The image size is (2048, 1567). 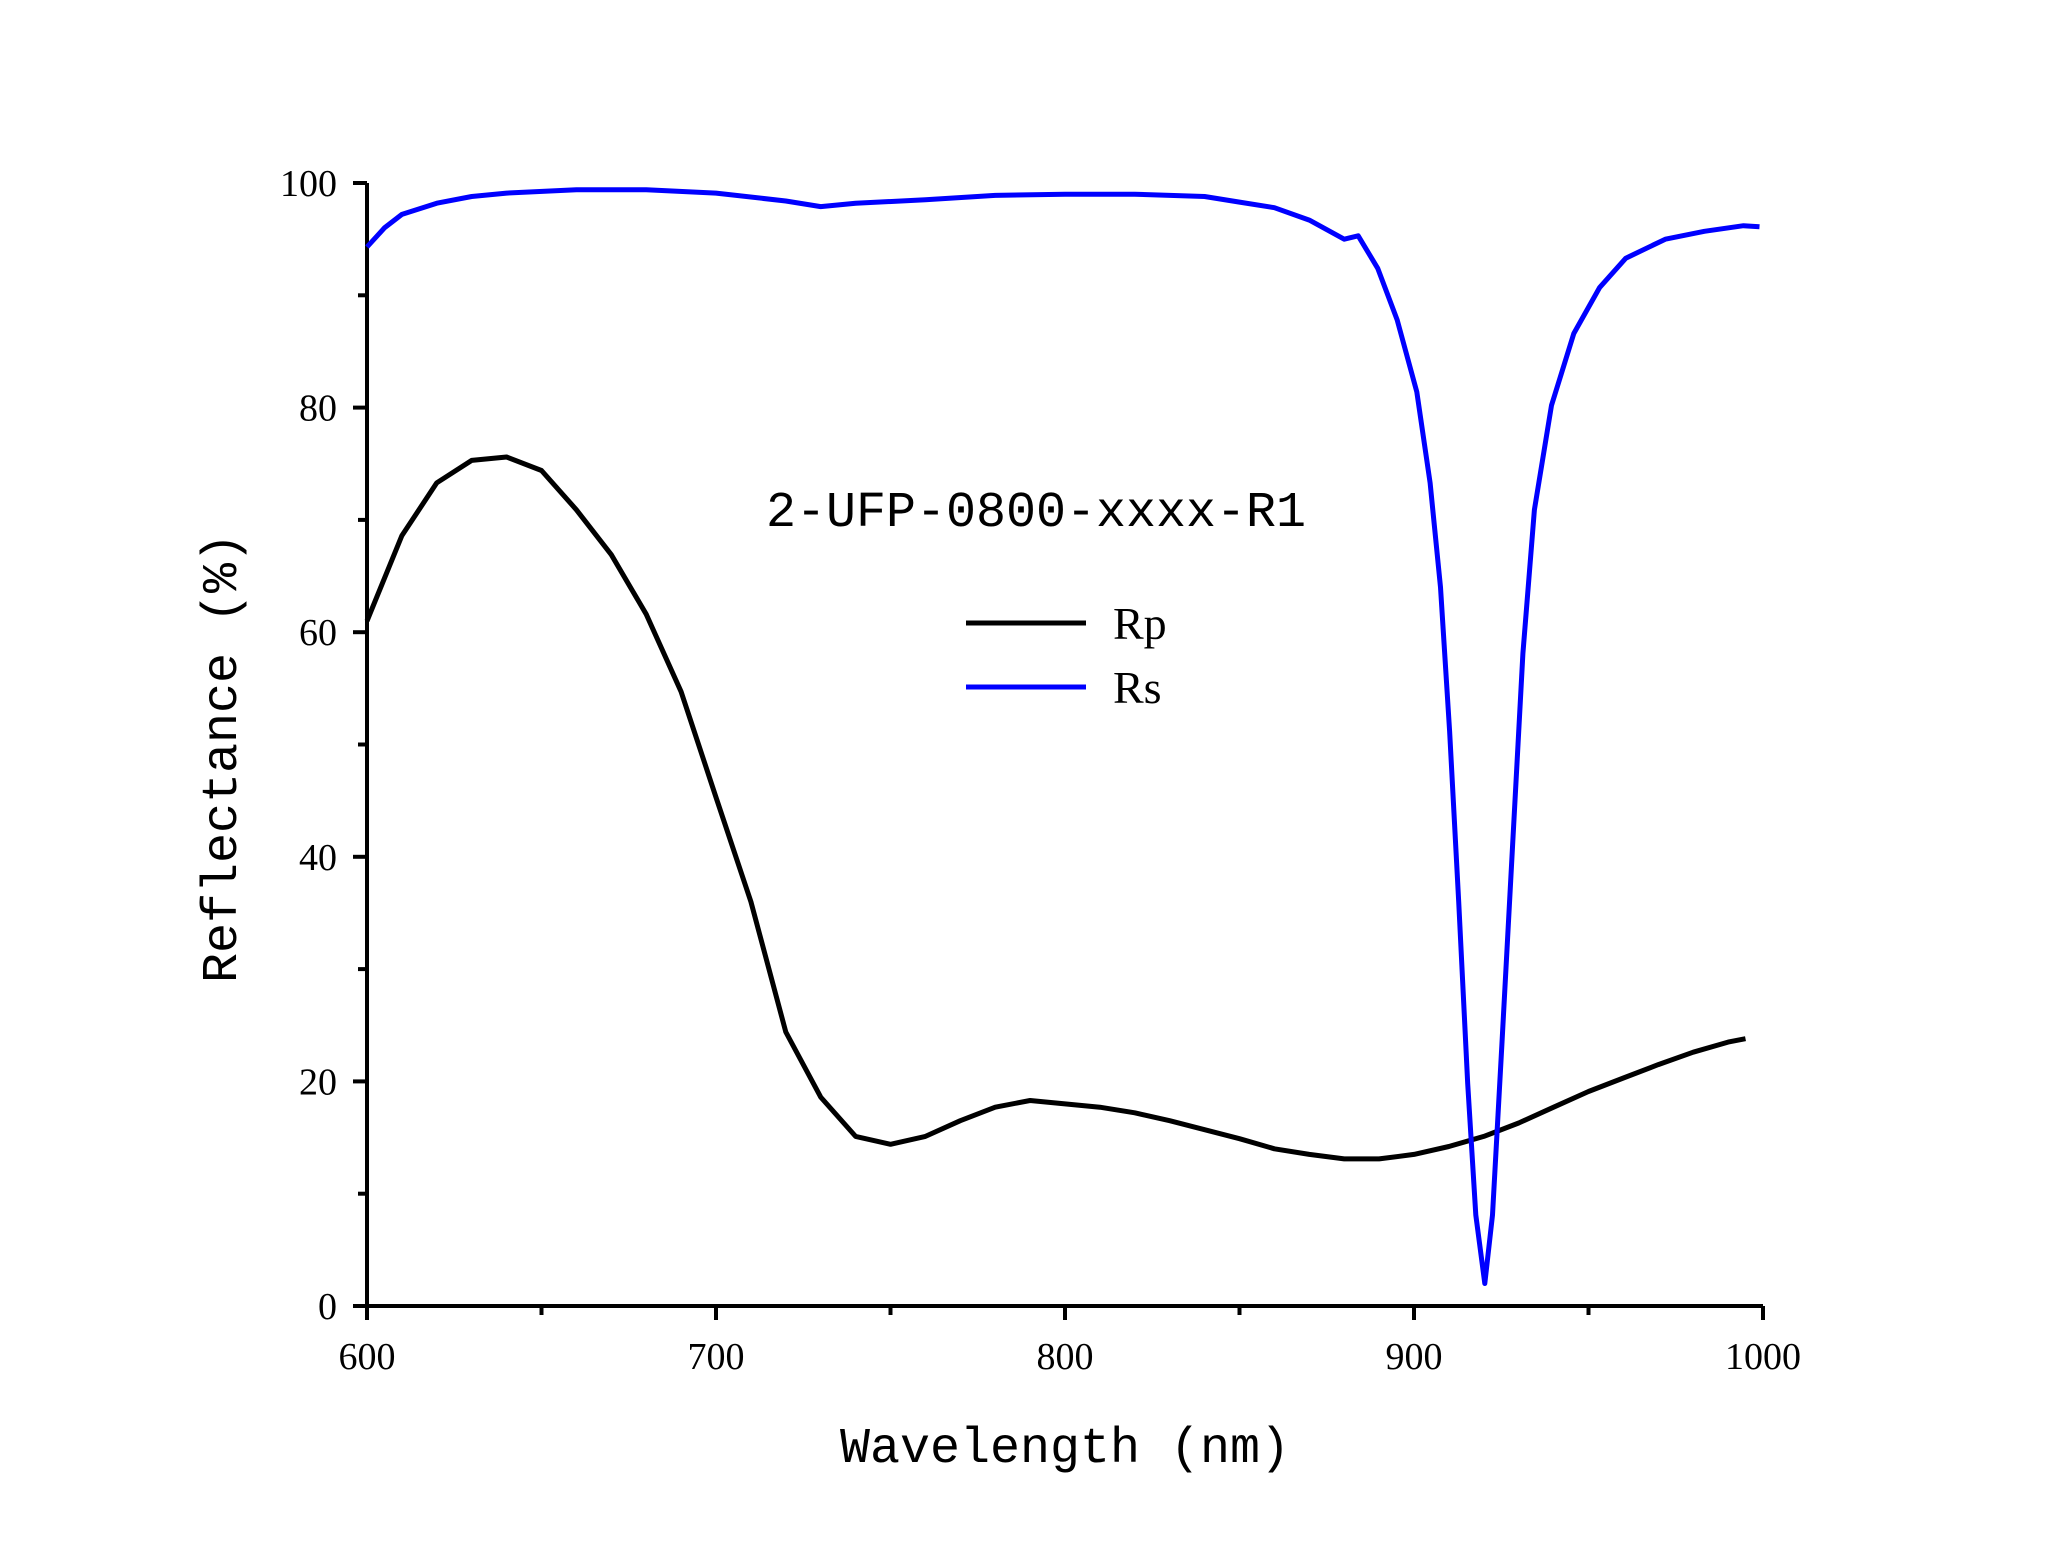 I want to click on x-tick-label: 600, so click(x=367, y=1357).